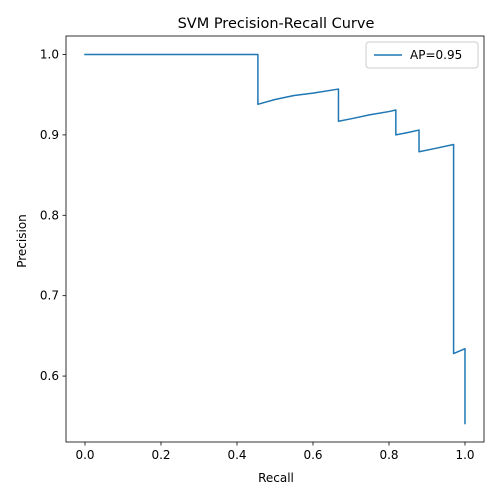 The image size is (500, 500). I want to click on x-tick-label: 0.8, so click(388, 455).